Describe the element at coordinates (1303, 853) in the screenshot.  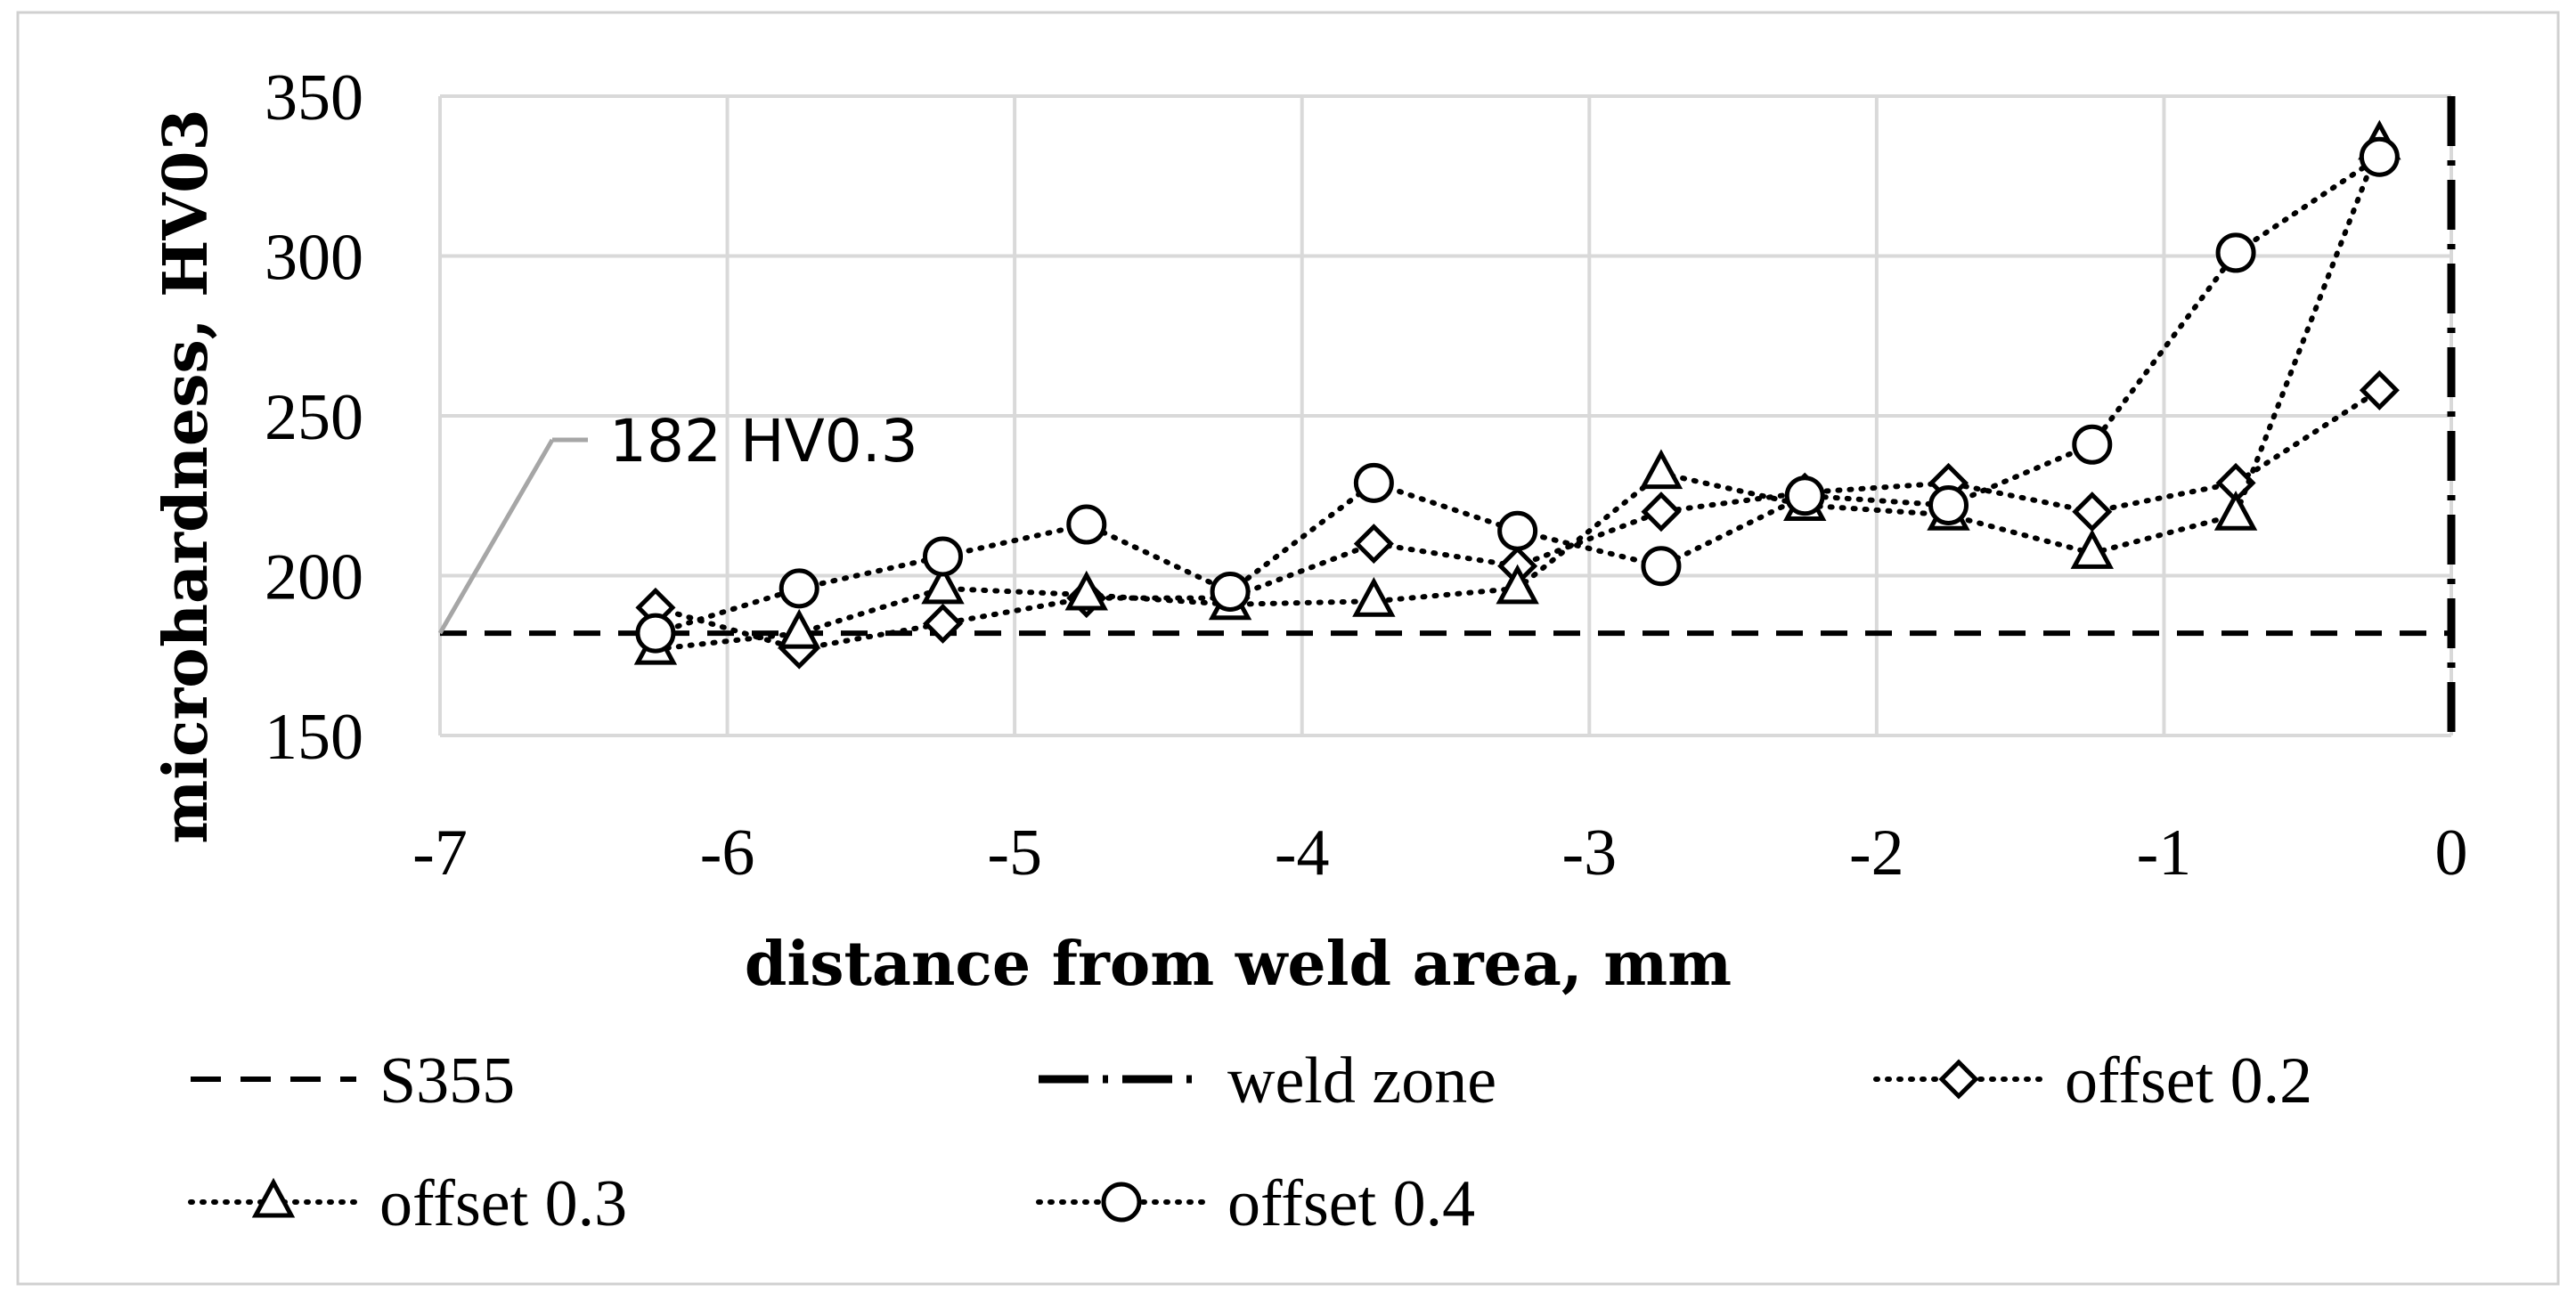
I see `x-tick-label-3: -4` at that location.